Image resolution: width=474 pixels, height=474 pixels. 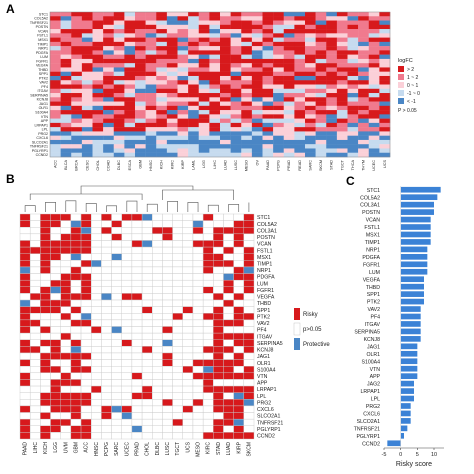 I want to click on heatmap-b-col-label: PAAD, so click(x=26, y=449).